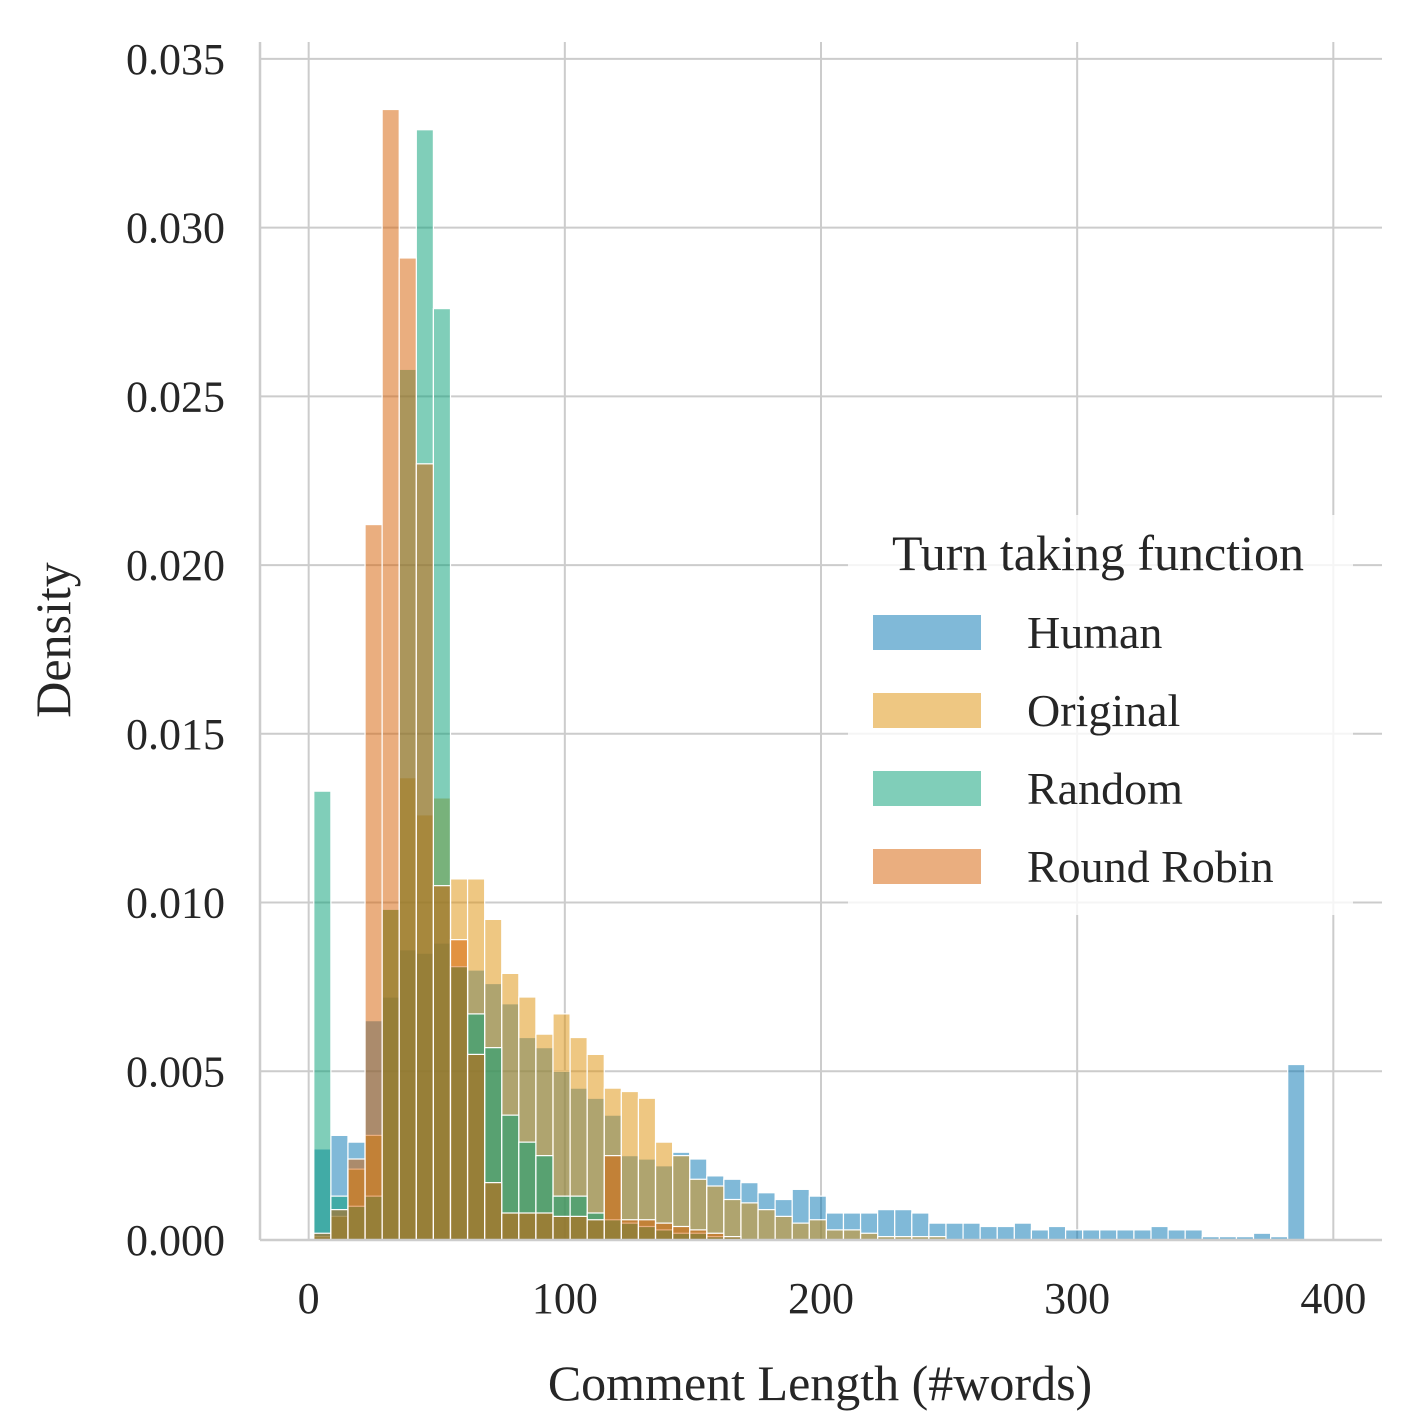 The width and height of the screenshot is (1411, 1426). I want to click on x-axis-label: Comment Length (#words), so click(820, 1383).